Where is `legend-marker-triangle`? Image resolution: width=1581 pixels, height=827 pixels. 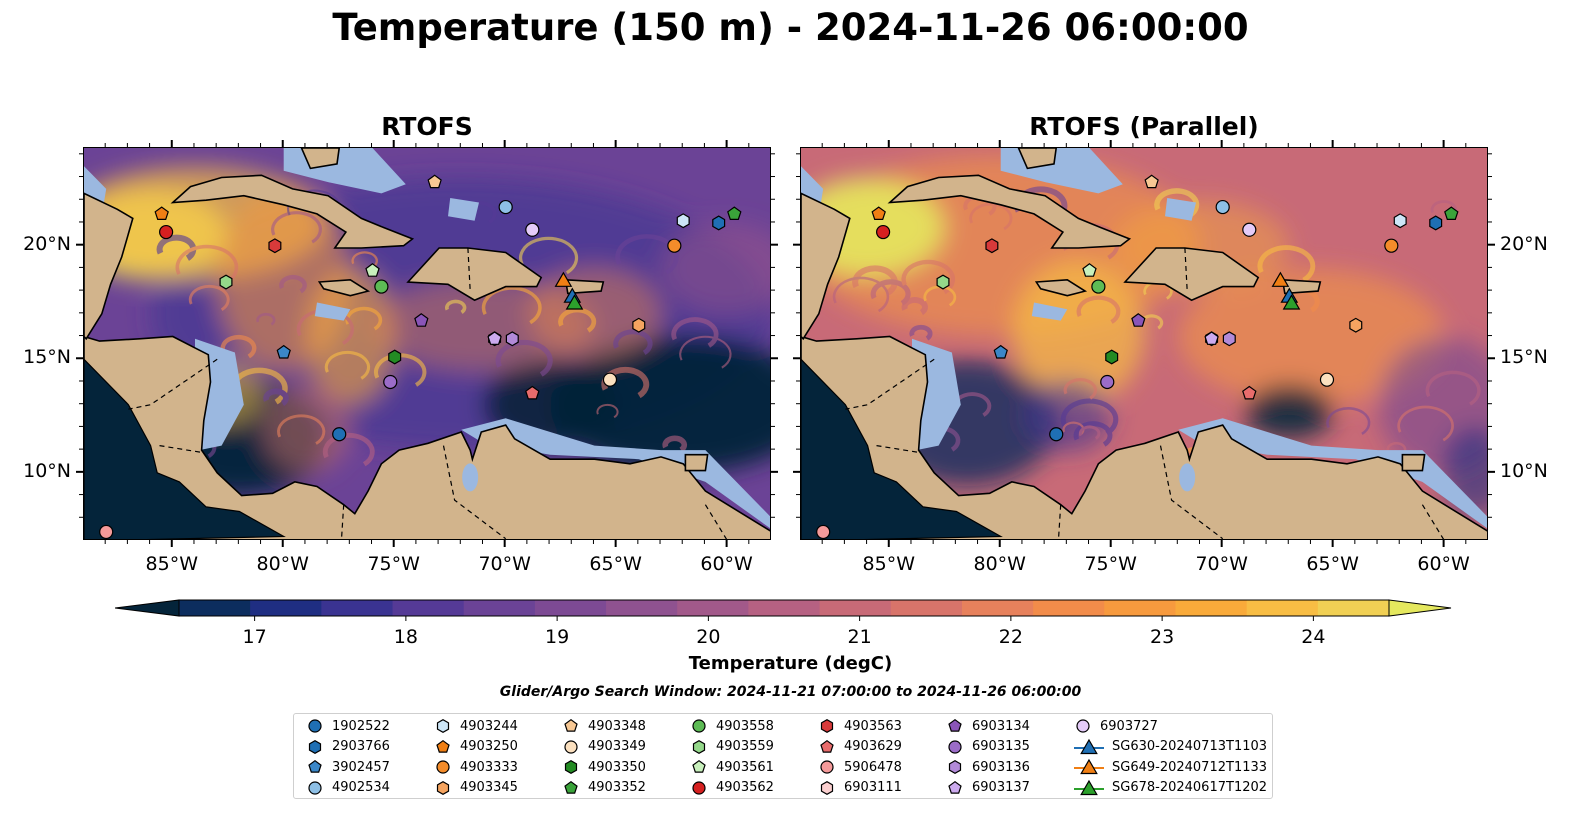 legend-marker-triangle is located at coordinates (1089, 766).